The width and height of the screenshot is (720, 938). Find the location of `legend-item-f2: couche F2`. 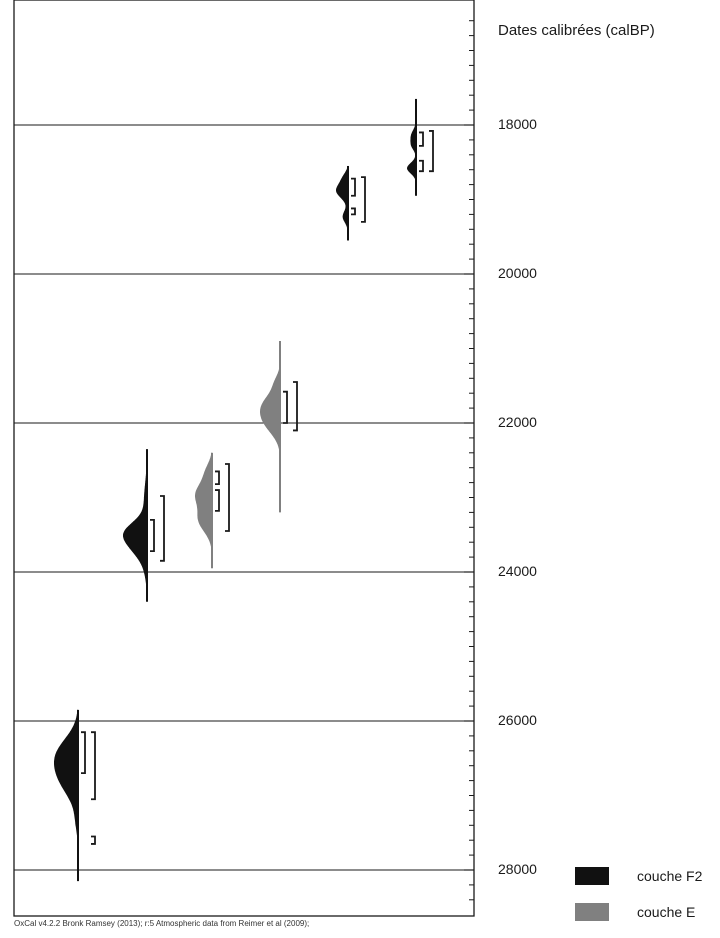

legend-item-f2: couche F2 is located at coordinates (638, 876).